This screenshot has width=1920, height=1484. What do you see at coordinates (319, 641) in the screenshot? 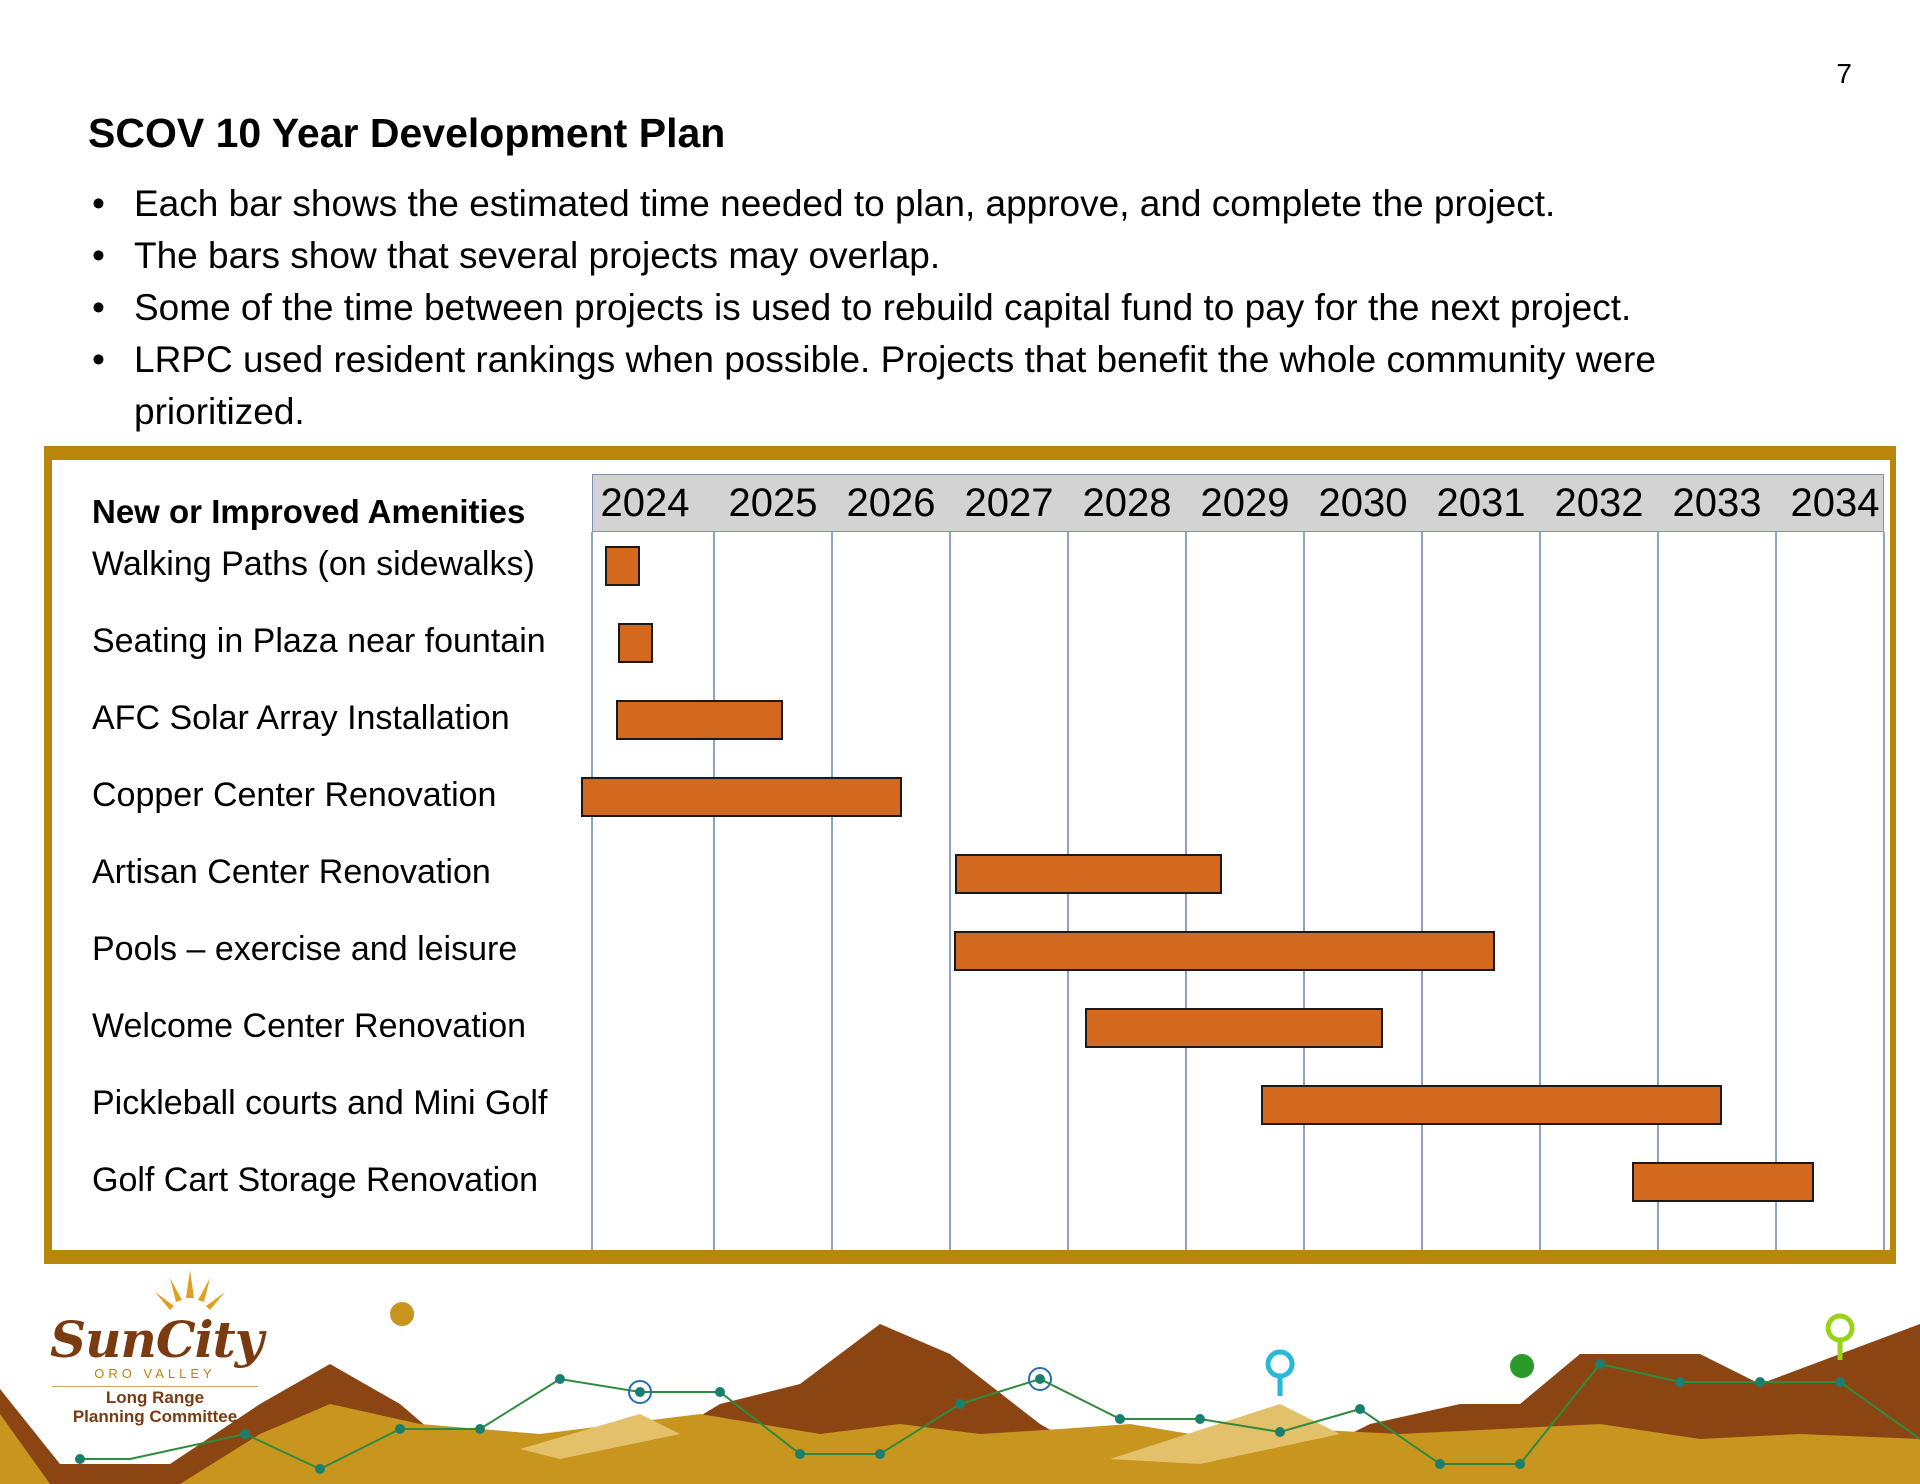
I see `task-label: Seating in Plaza near fountain` at bounding box center [319, 641].